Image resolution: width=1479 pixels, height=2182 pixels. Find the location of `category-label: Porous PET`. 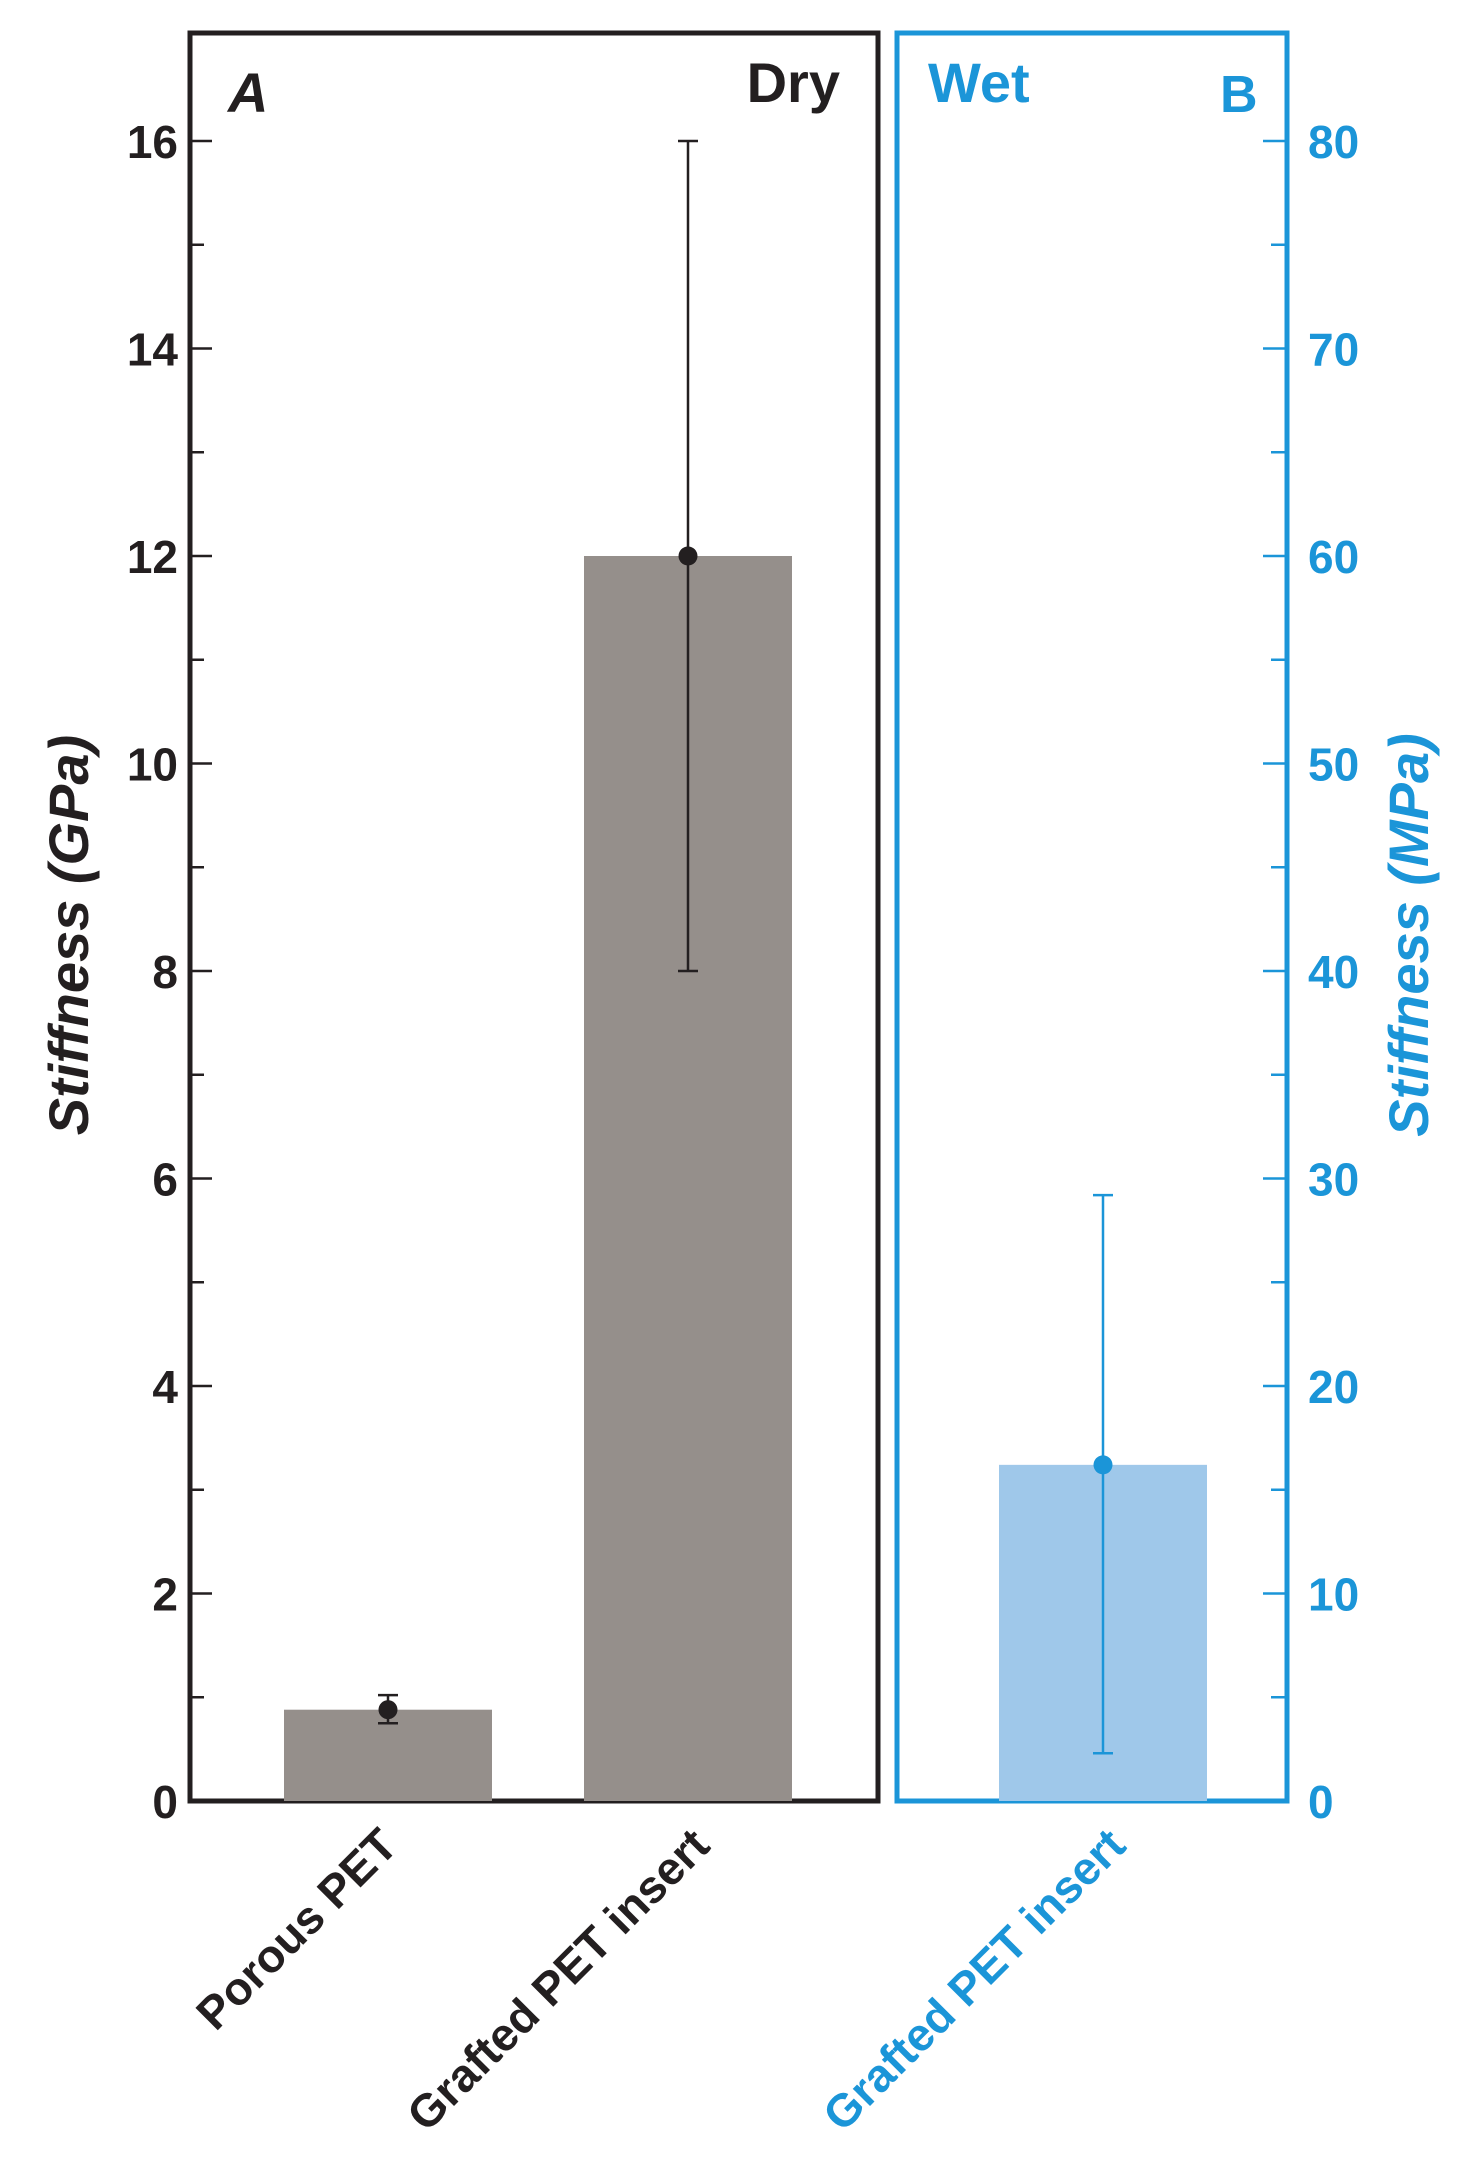

category-label: Porous PET is located at coordinates (296, 1928).